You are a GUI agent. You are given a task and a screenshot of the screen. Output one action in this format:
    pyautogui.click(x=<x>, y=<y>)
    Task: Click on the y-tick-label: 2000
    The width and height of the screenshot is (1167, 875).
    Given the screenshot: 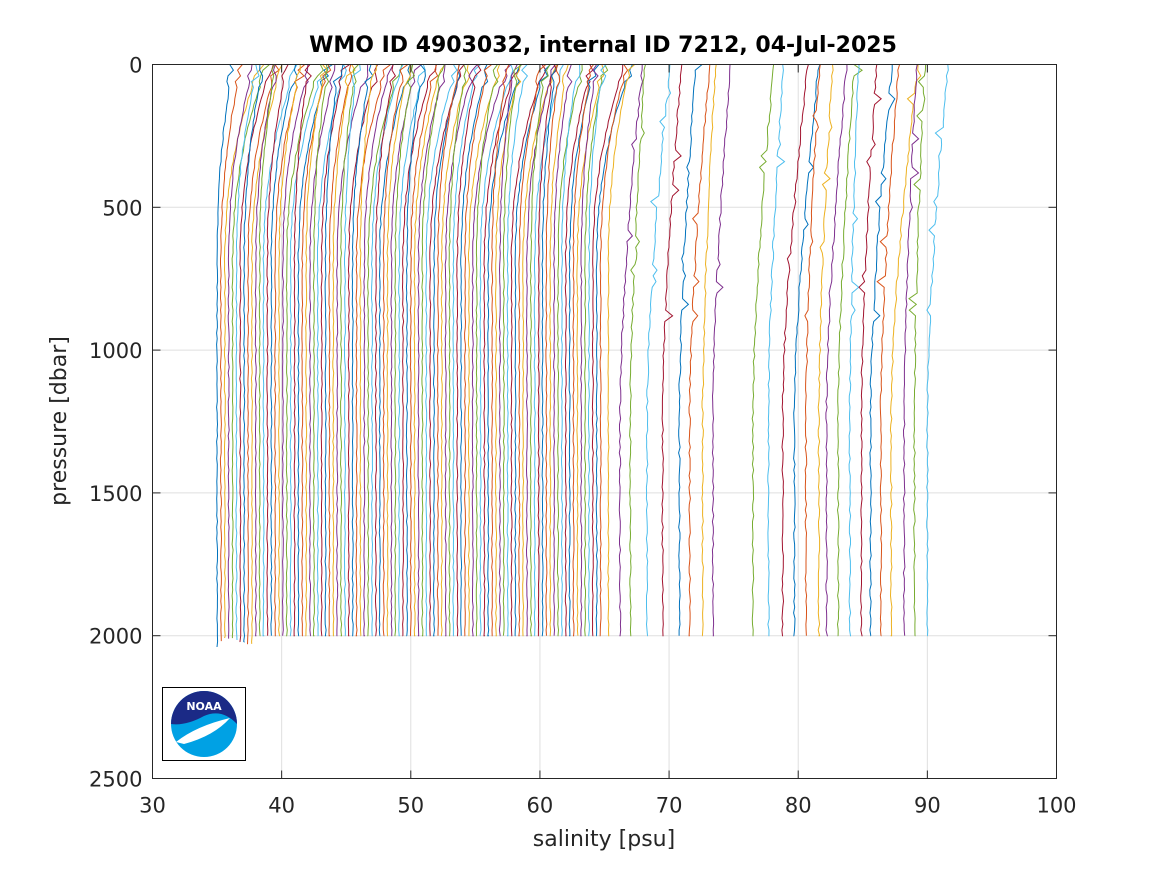 What is the action you would take?
    pyautogui.click(x=115, y=637)
    